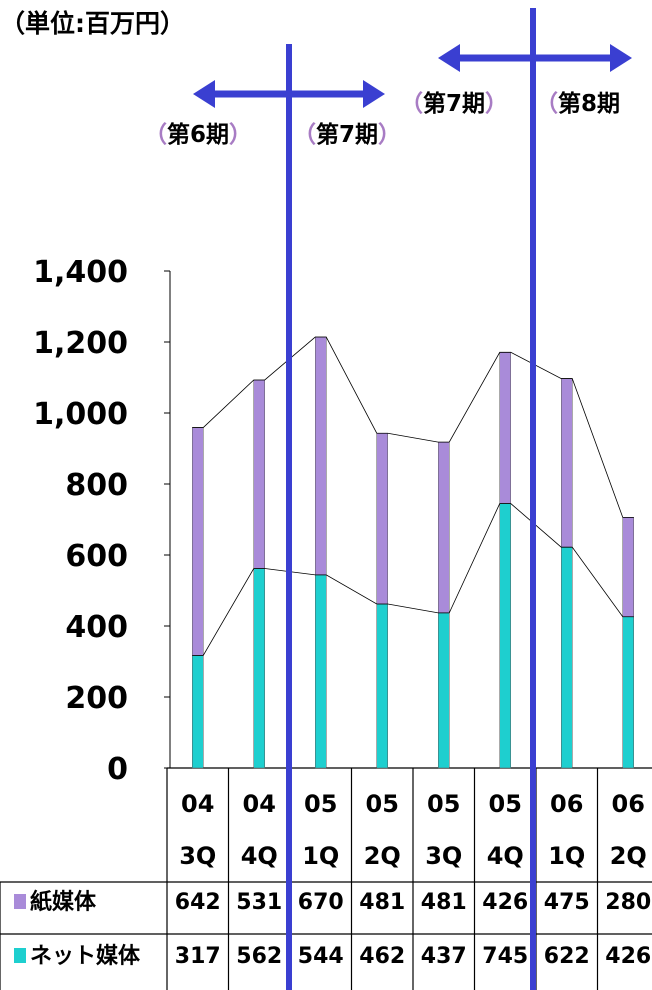  What do you see at coordinates (198, 134) in the screenshot?
I see `period-label: （第6期）` at bounding box center [198, 134].